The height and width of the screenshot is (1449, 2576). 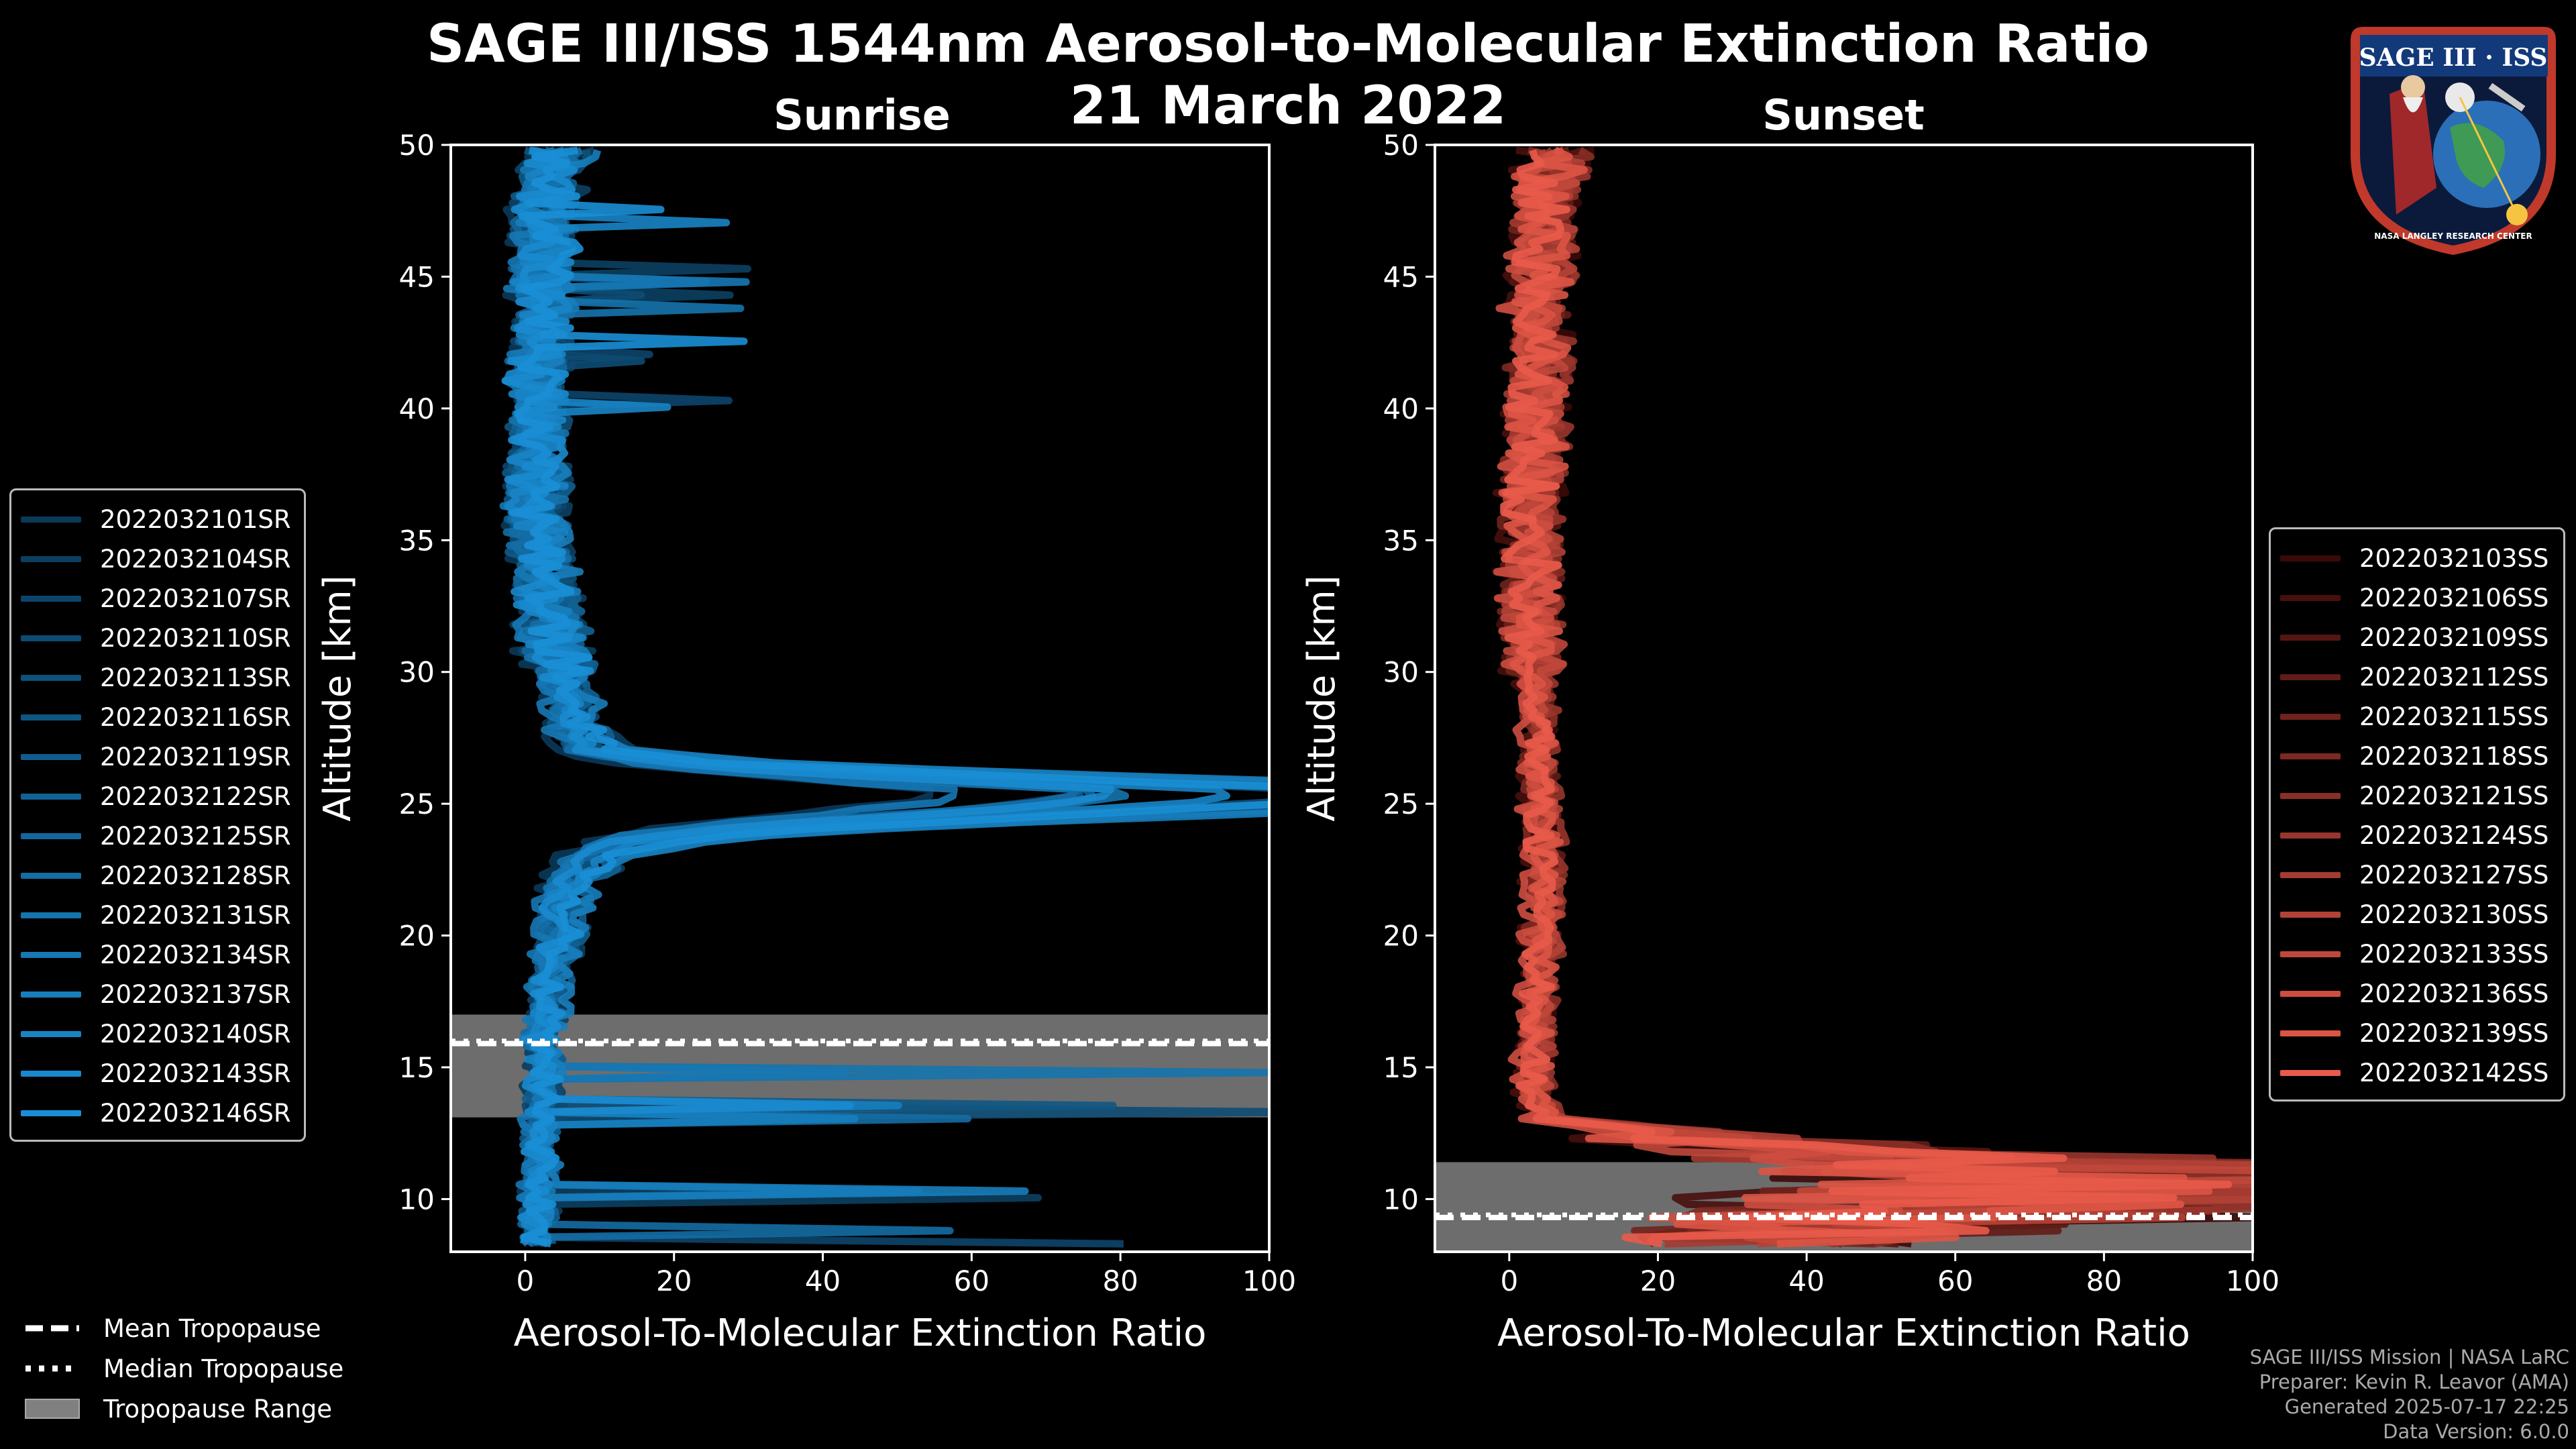 What do you see at coordinates (1843, 1333) in the screenshot?
I see `sunset-x-axis-label: Aerosol-To-Molecular Extinction Ratio` at bounding box center [1843, 1333].